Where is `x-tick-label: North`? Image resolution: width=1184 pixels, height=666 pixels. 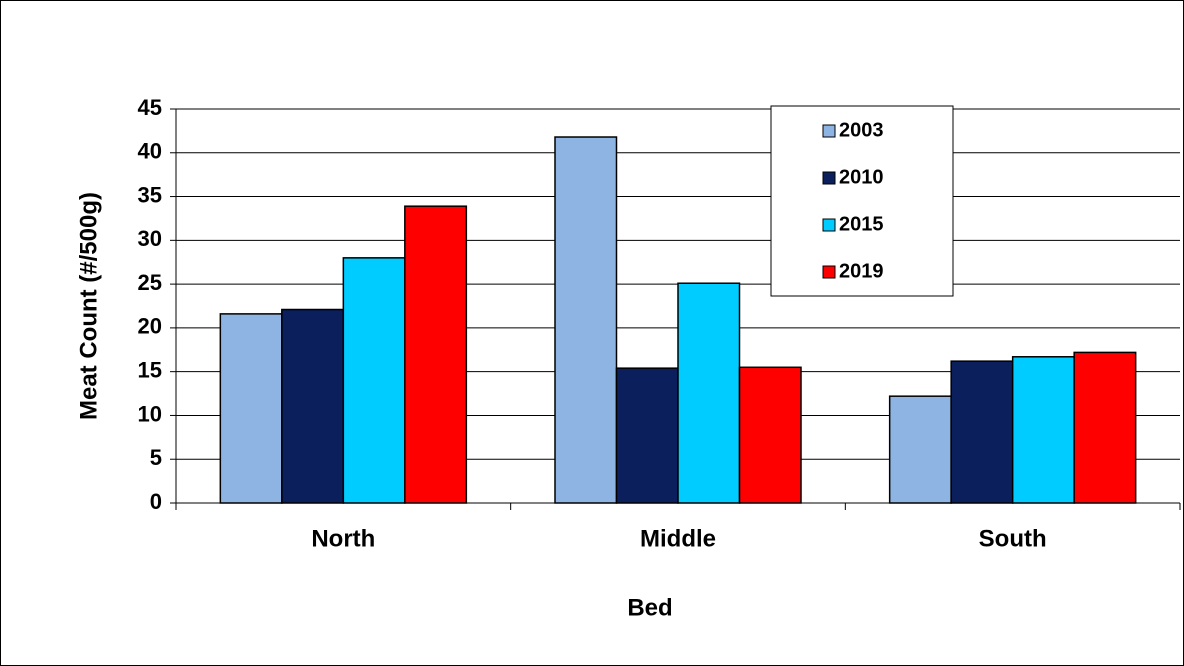
x-tick-label: North is located at coordinates (343, 538).